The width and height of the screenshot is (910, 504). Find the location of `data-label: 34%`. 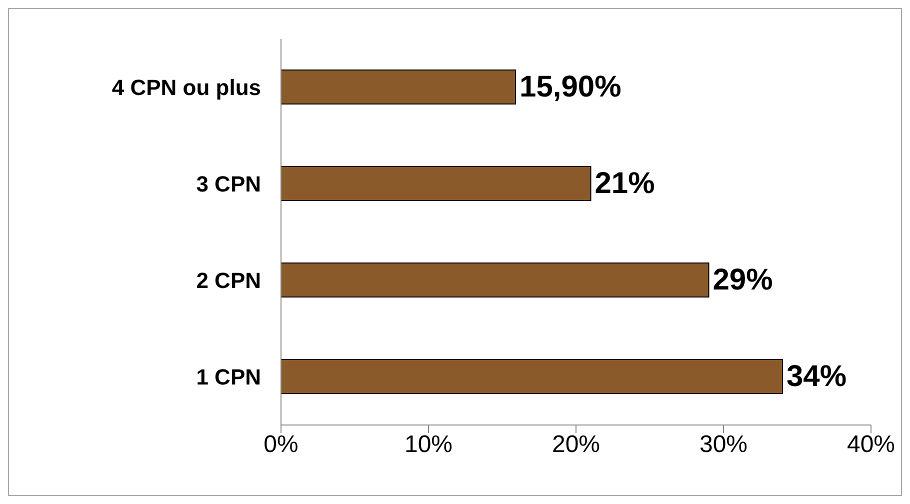

data-label: 34% is located at coordinates (816, 376).